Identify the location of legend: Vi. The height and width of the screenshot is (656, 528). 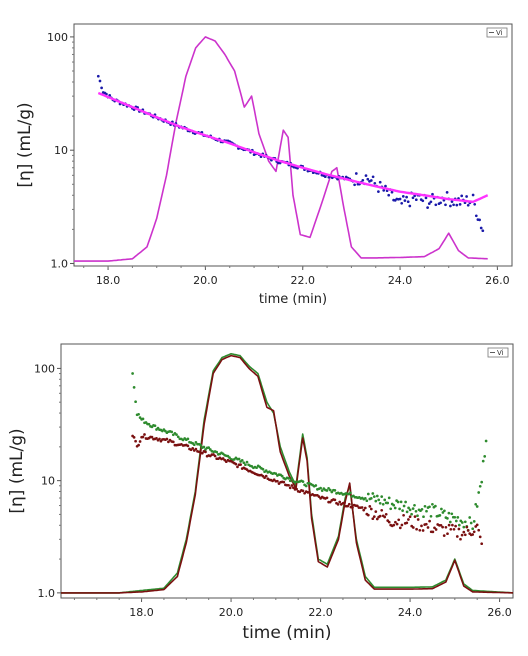
(497, 32).